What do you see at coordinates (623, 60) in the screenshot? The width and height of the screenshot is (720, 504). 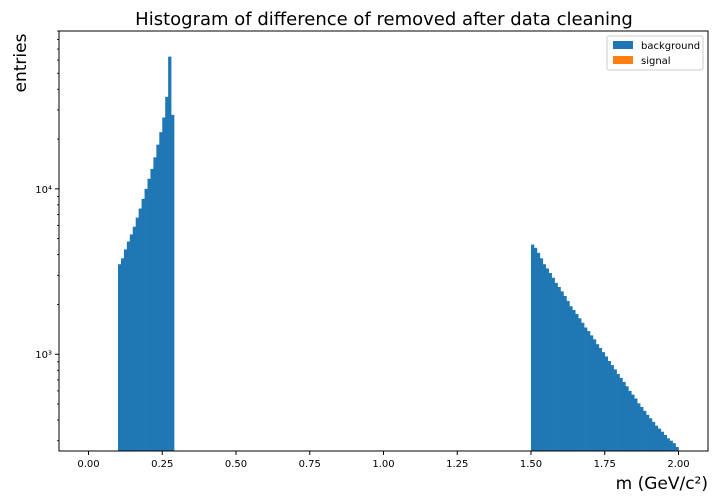 I see `legend-swatch-signal` at bounding box center [623, 60].